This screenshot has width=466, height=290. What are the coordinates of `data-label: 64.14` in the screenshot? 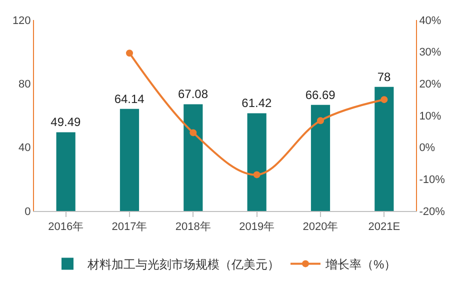 It's located at (129, 99).